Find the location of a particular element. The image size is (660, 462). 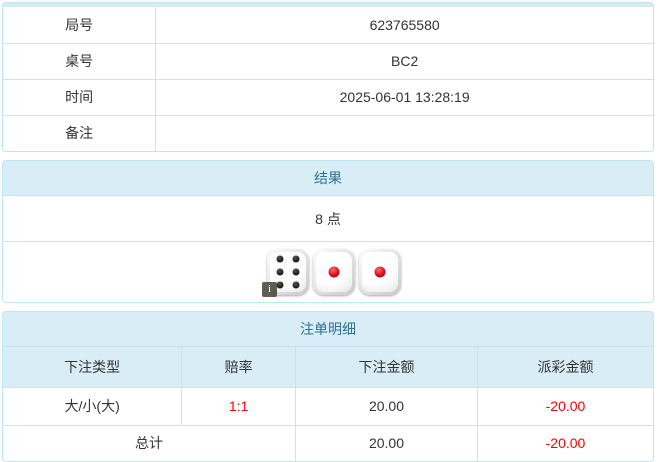

table-row: 备注 is located at coordinates (328, 132).